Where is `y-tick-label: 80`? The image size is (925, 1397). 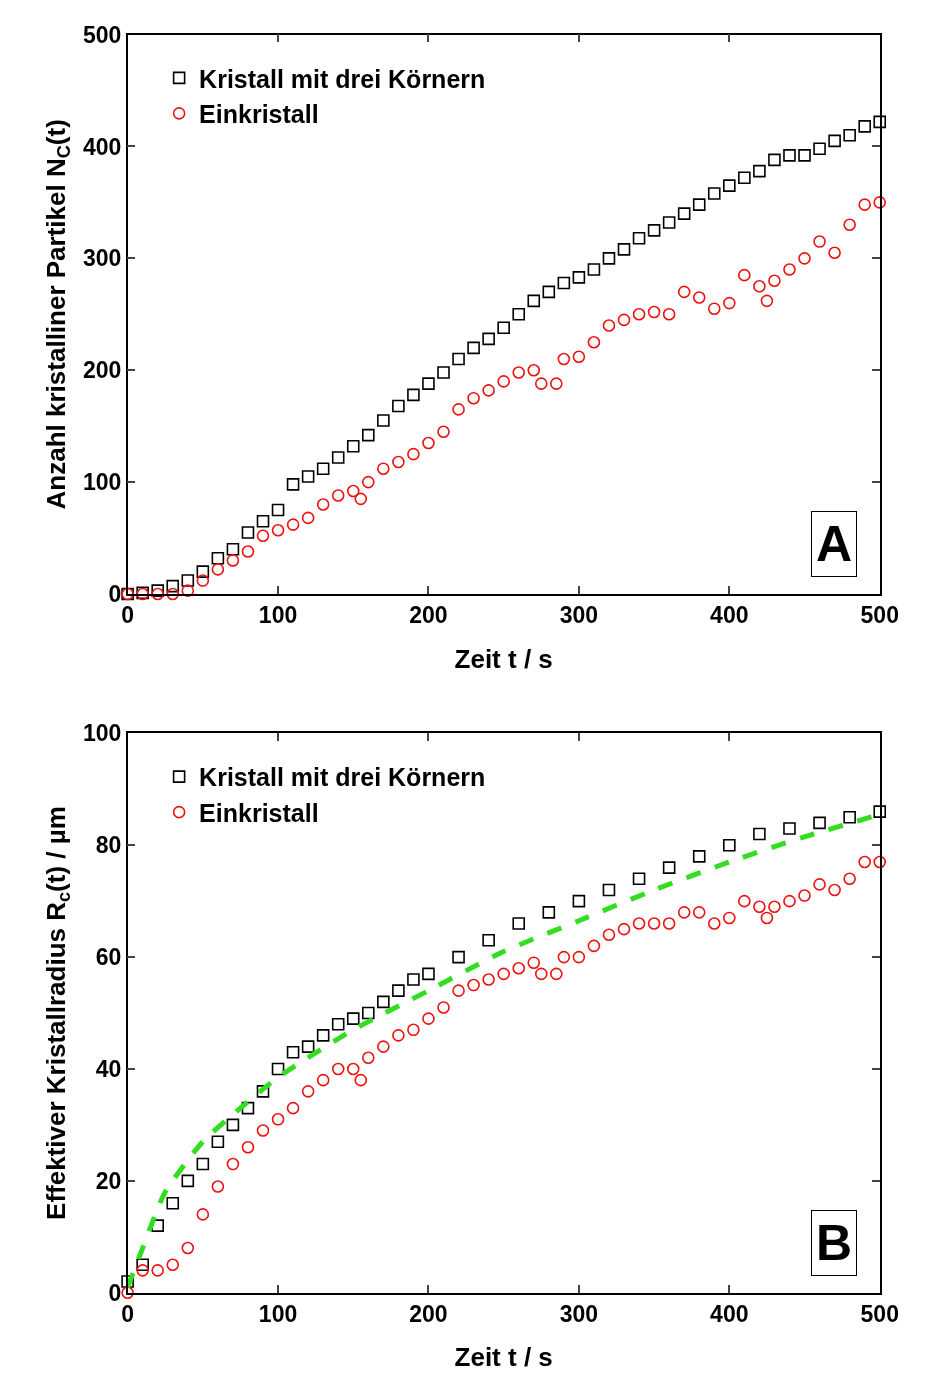
y-tick-label: 80 is located at coordinates (108, 845).